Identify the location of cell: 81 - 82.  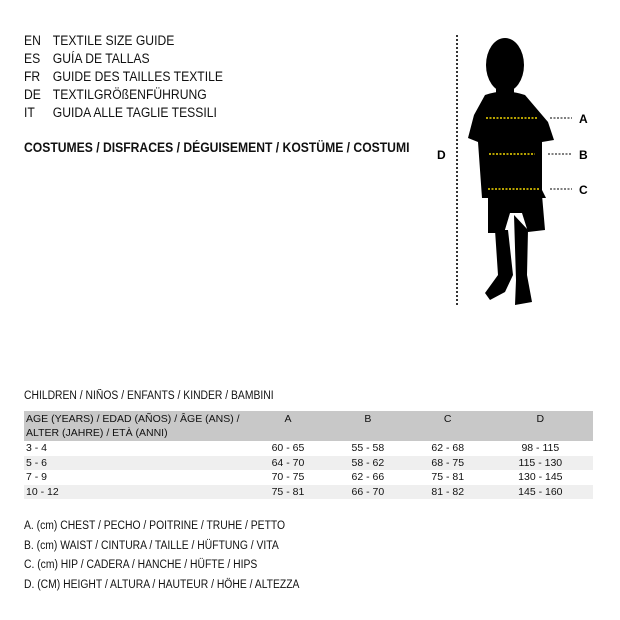
(447, 491).